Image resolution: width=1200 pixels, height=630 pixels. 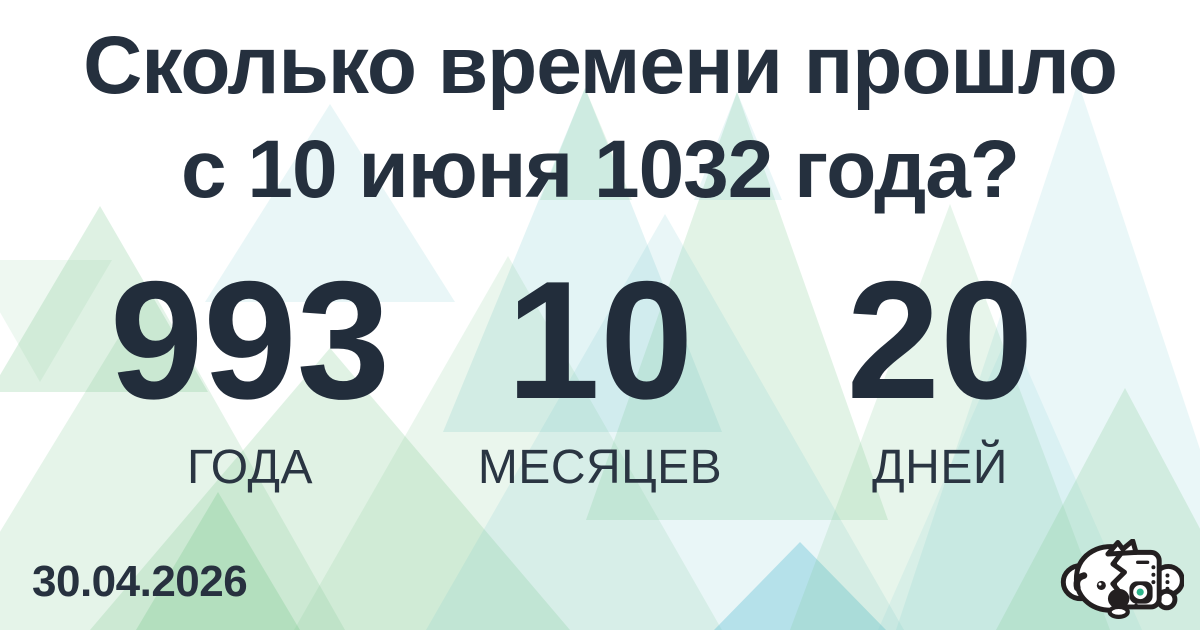 What do you see at coordinates (600, 467) in the screenshot?
I see `months-label: МЕСЯЦЕВ` at bounding box center [600, 467].